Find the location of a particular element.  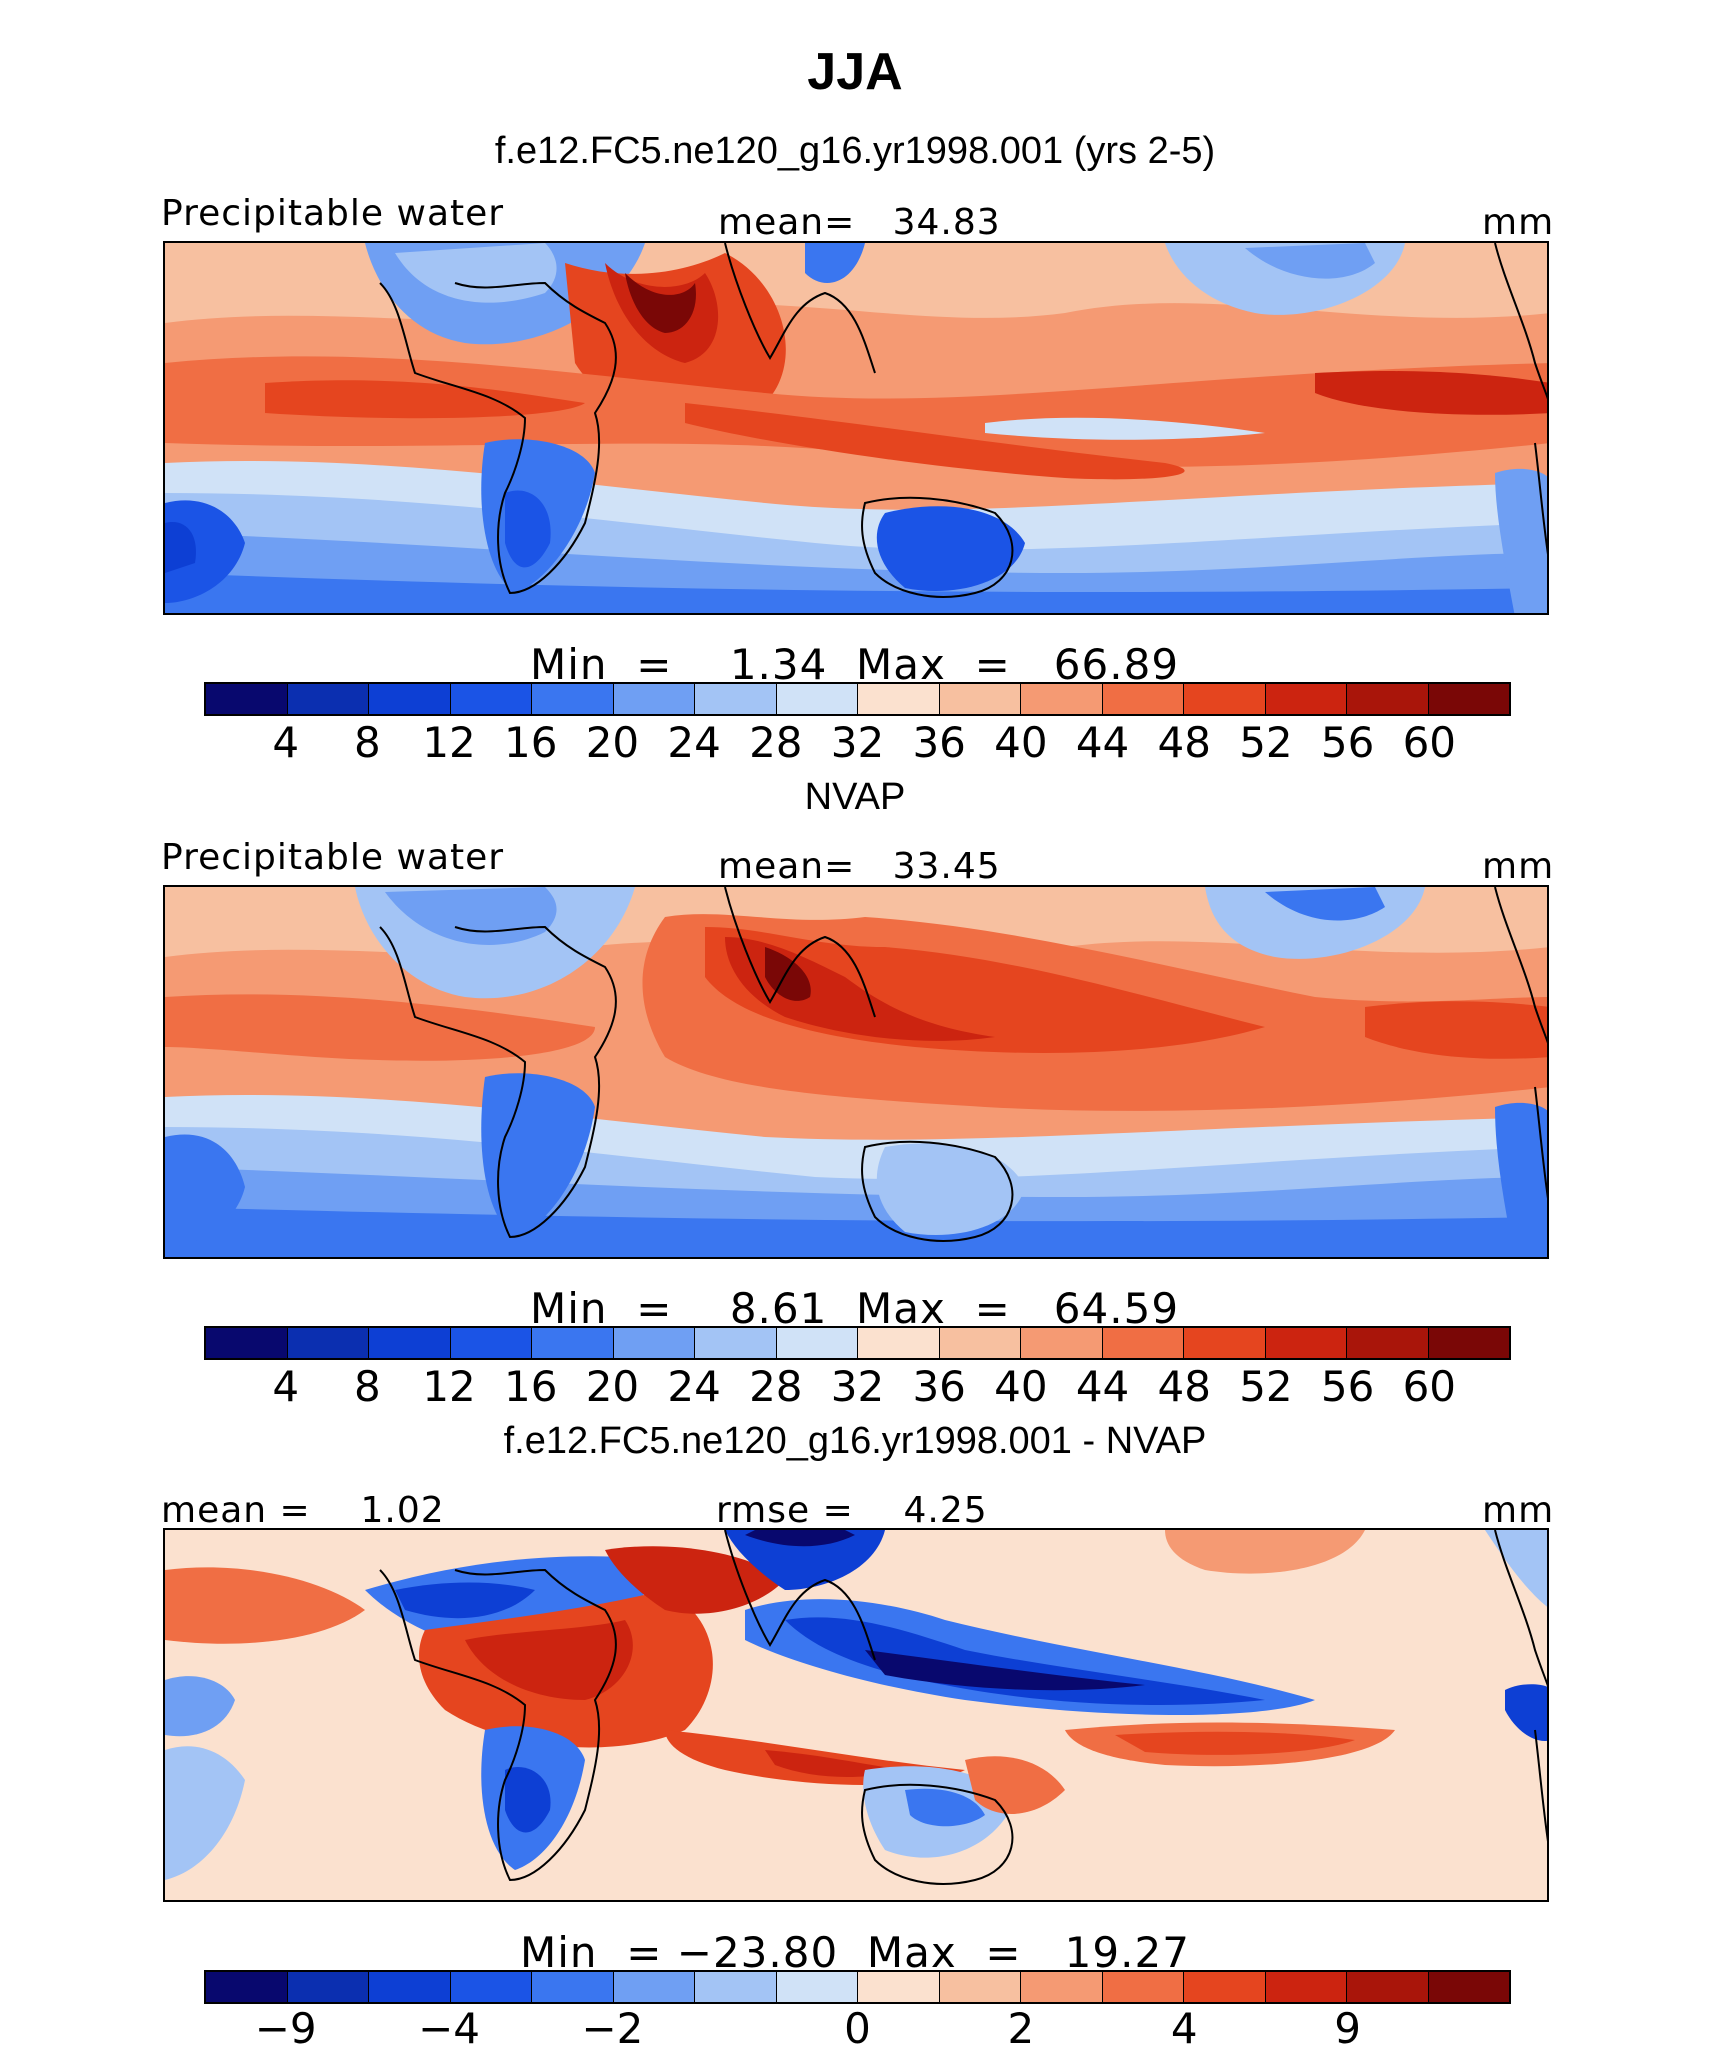

panel-1-mean-label: mean= 34.83 is located at coordinates (859, 222).